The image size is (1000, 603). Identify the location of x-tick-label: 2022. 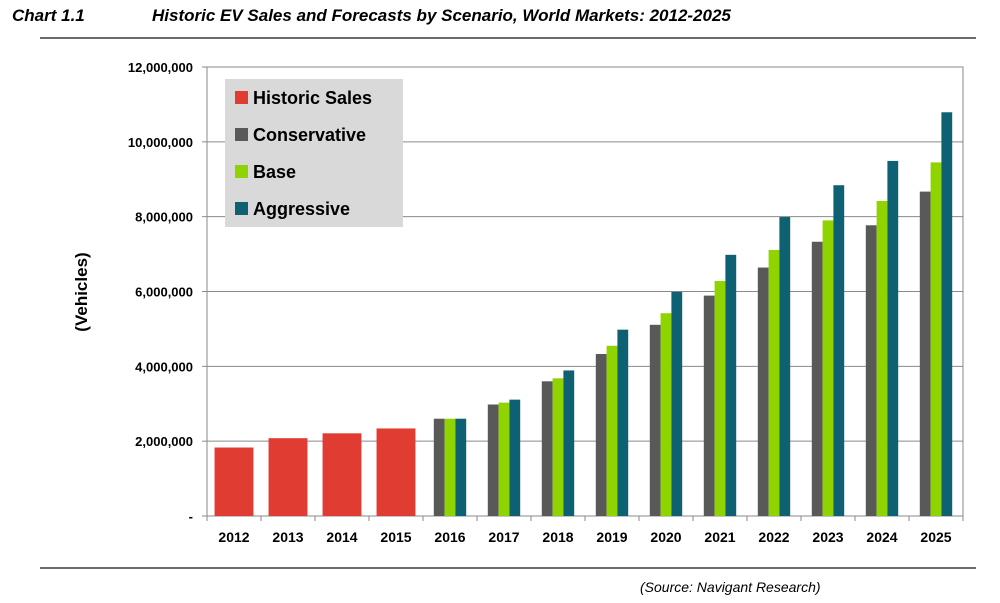
(773, 537).